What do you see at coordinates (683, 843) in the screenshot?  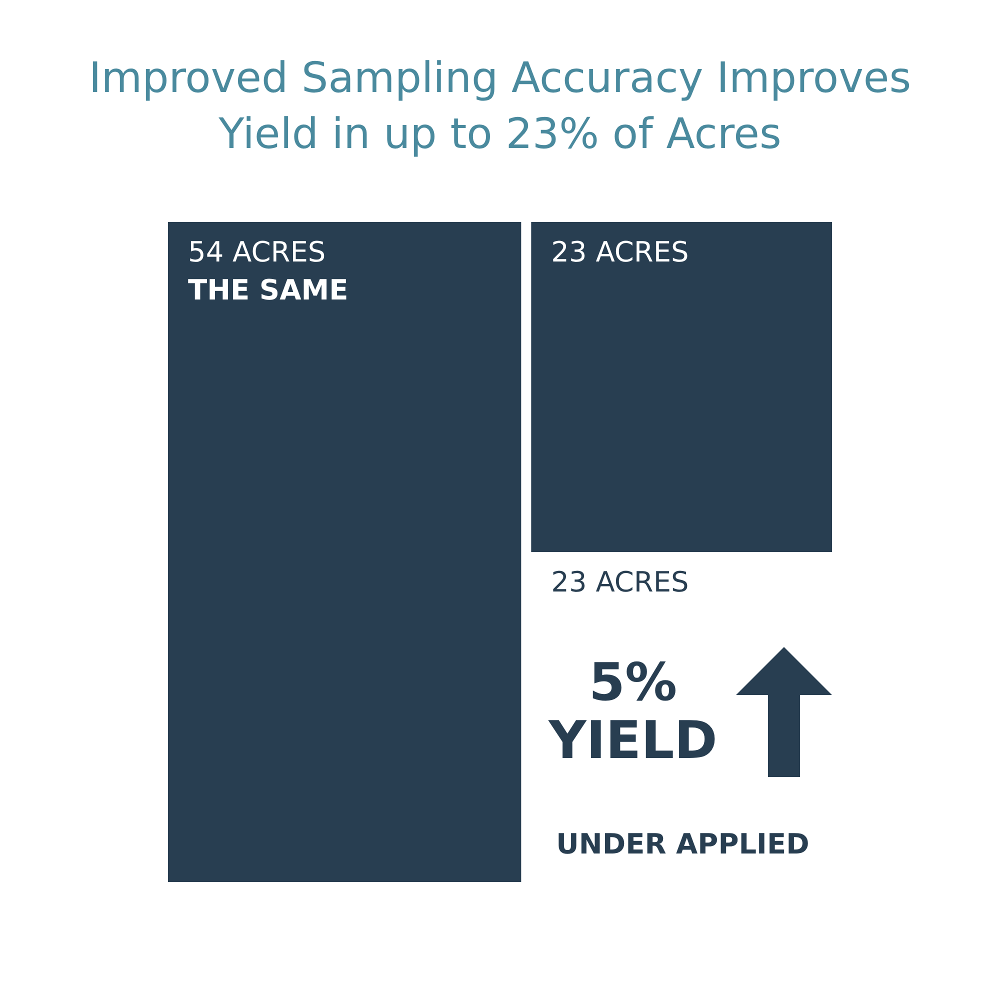 I see `category-label: UNDER APPLIED` at bounding box center [683, 843].